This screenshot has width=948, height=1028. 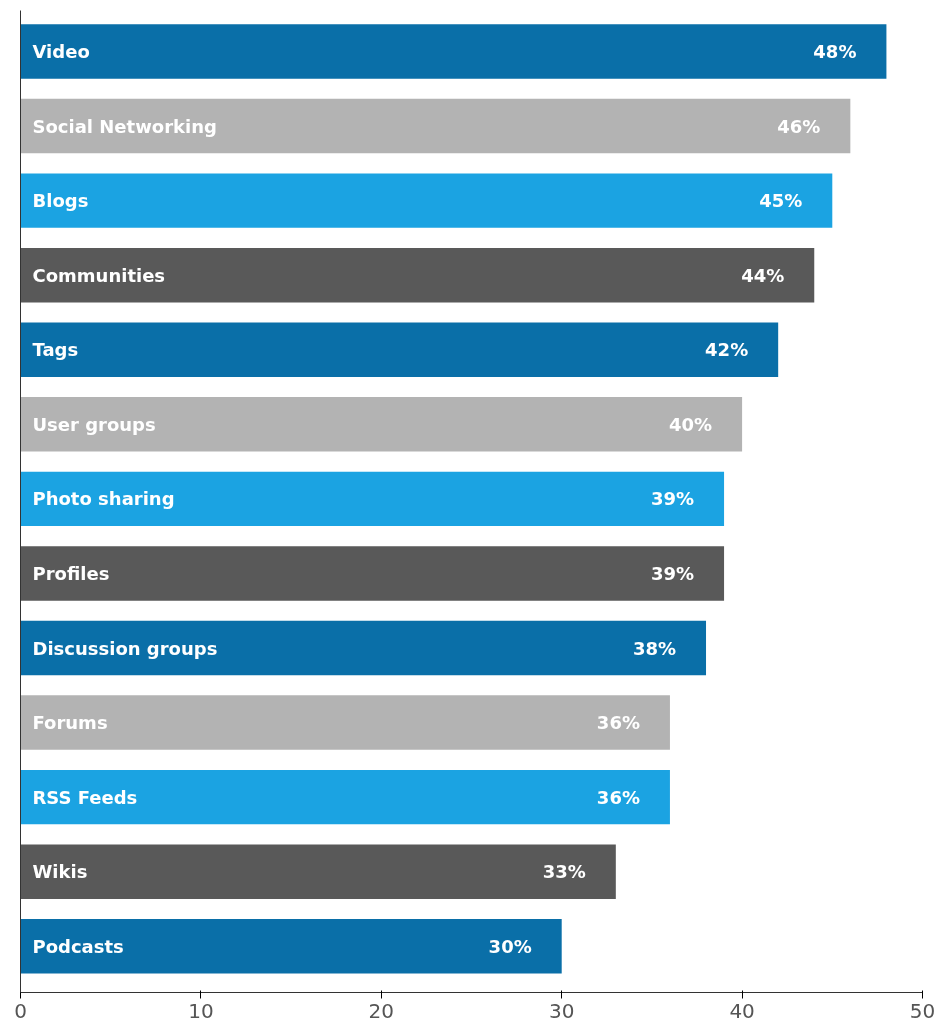 What do you see at coordinates (835, 52) in the screenshot?
I see `data-label: 48%` at bounding box center [835, 52].